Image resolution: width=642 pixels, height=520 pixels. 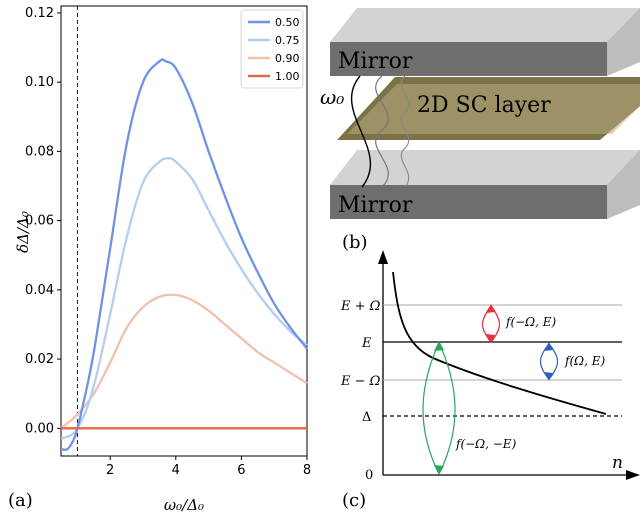 What do you see at coordinates (554, 361) in the screenshot?
I see `blue-arrow-right` at bounding box center [554, 361].